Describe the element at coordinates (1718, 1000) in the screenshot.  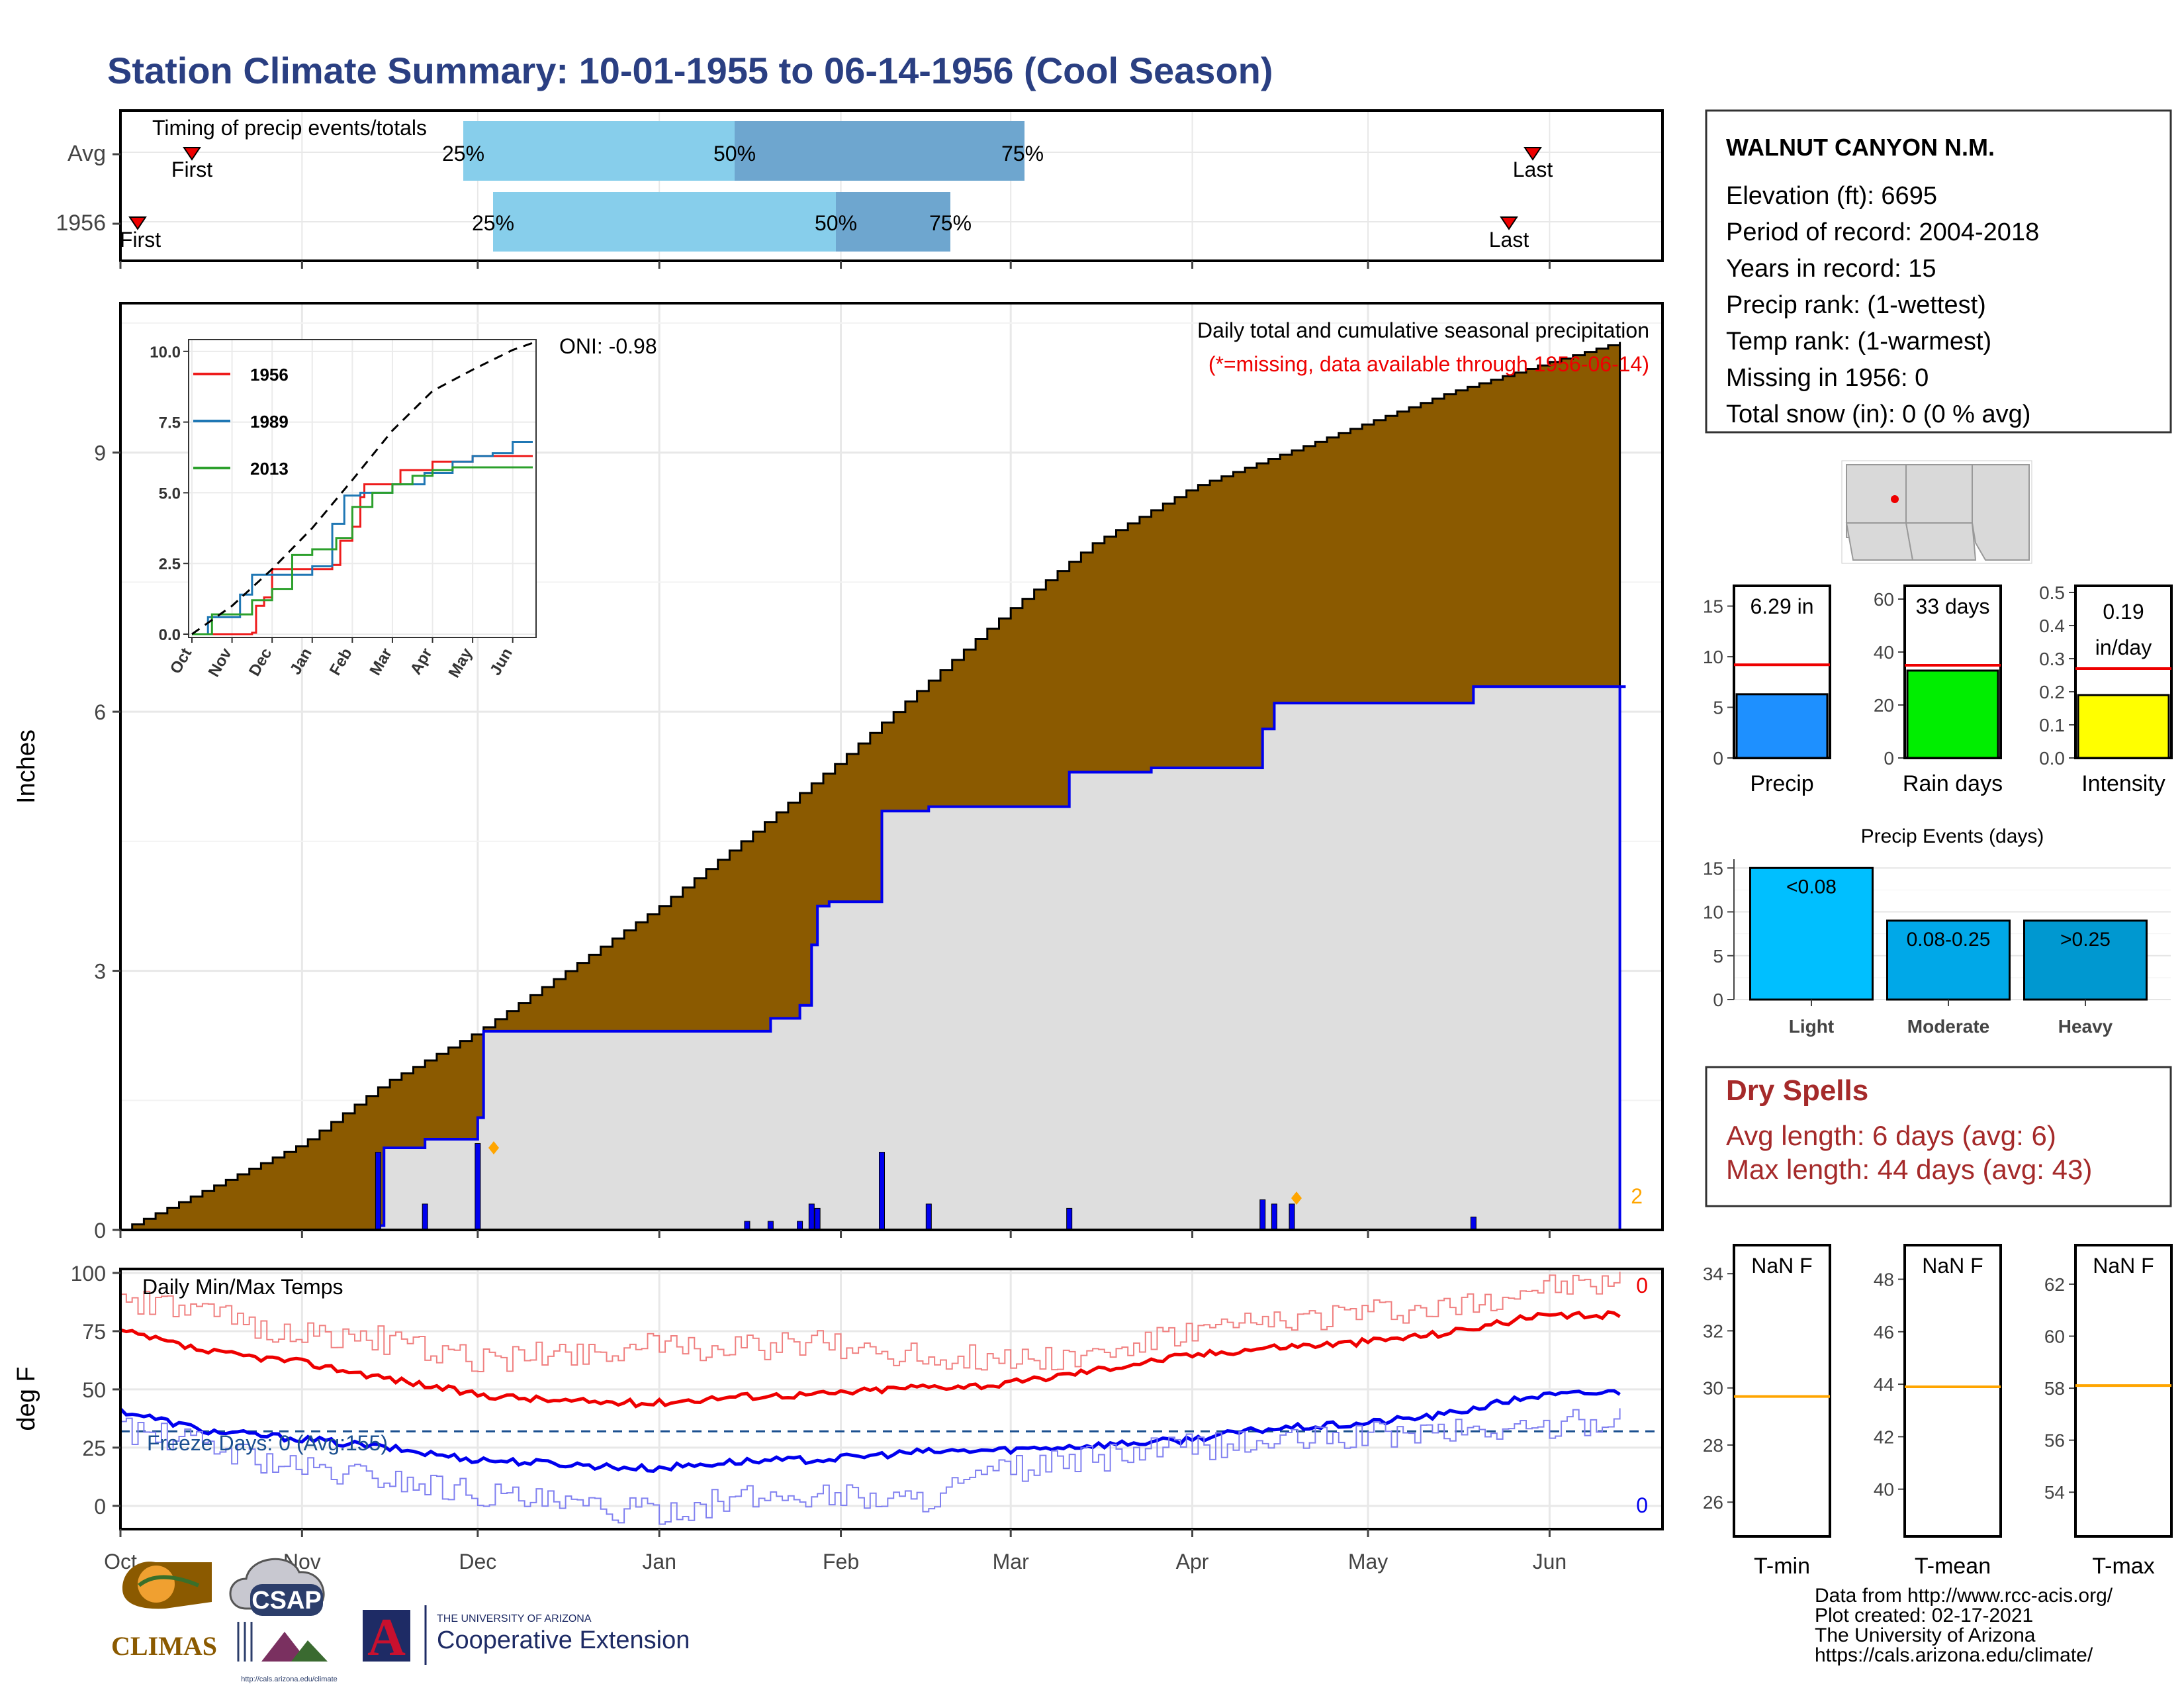
I see `events-y-tick-label: 0` at that location.